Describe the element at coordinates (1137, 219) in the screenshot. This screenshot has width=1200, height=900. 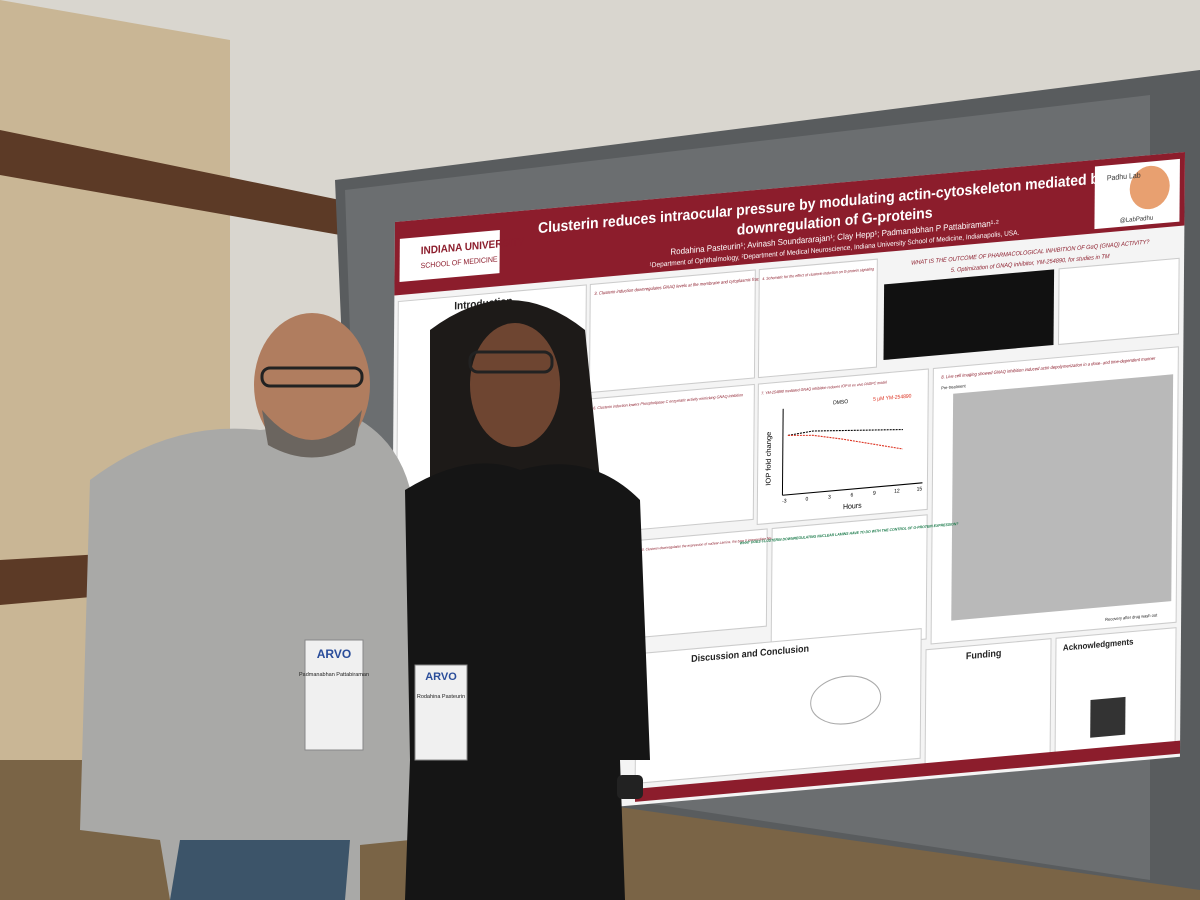
I see `handle: @LabPadhu` at that location.